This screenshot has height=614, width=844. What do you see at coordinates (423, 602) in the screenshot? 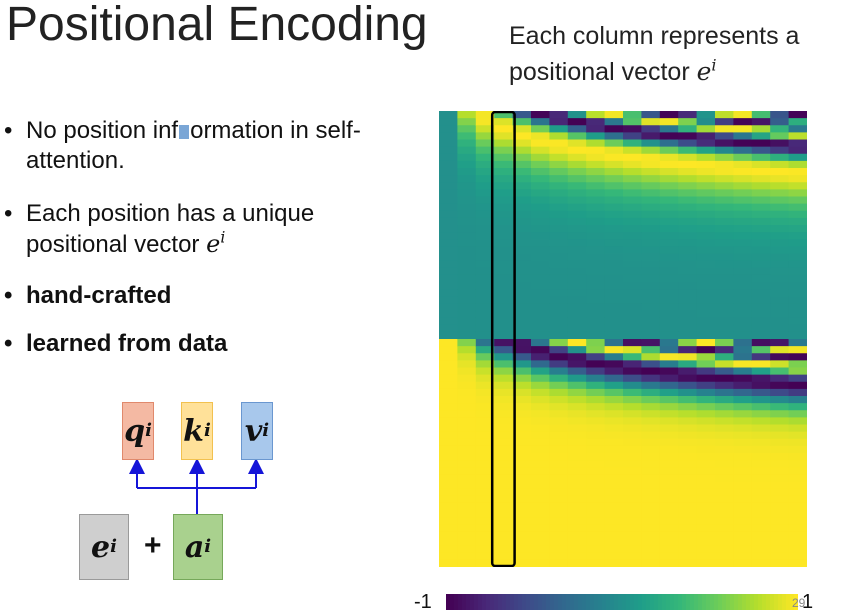
I see `colorbar-min-label: -1` at bounding box center [423, 602].